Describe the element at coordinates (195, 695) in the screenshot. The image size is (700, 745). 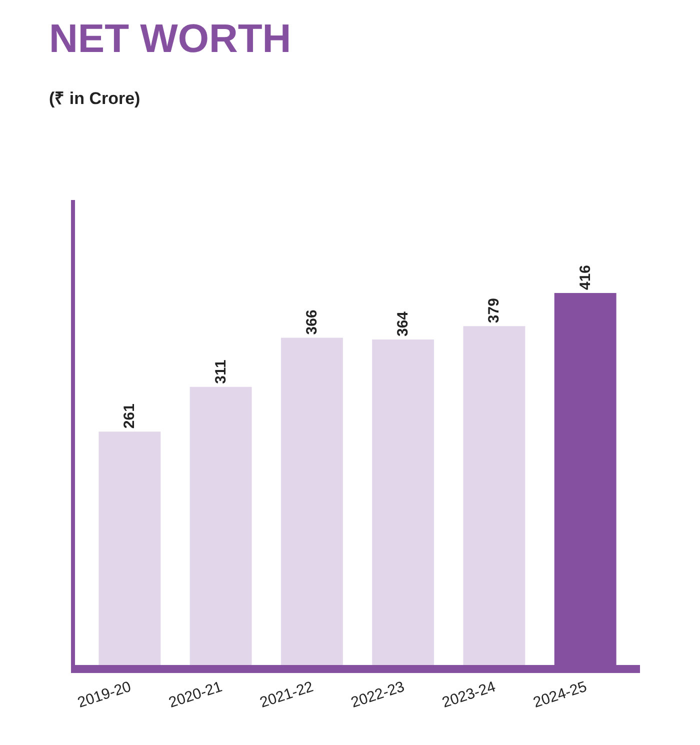
I see `x-tick-label: 2020-21` at that location.